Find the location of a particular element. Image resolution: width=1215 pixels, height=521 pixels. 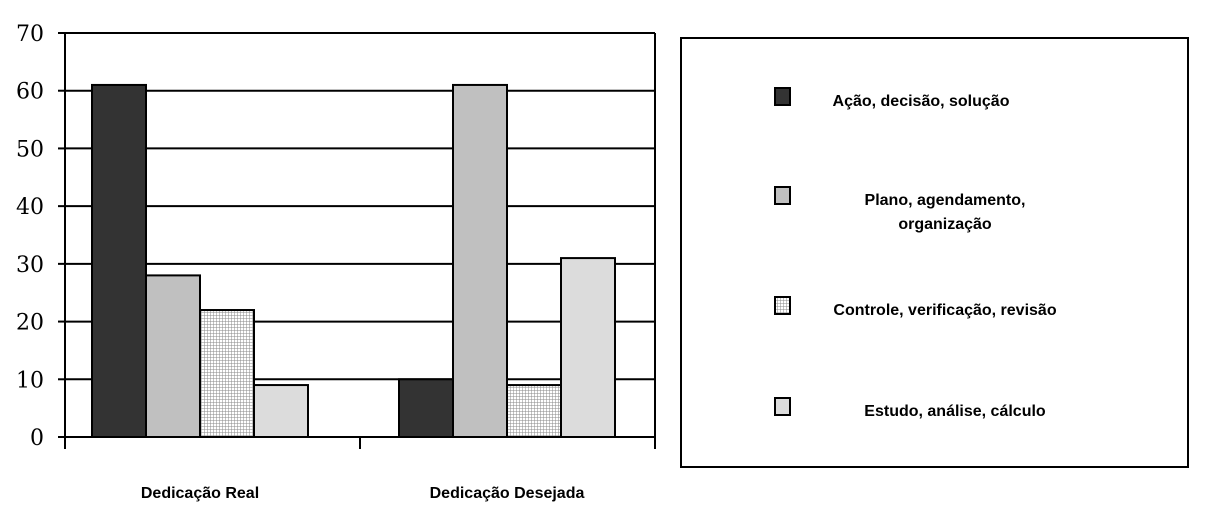

x-category-label: Dedicação Real is located at coordinates (200, 493).